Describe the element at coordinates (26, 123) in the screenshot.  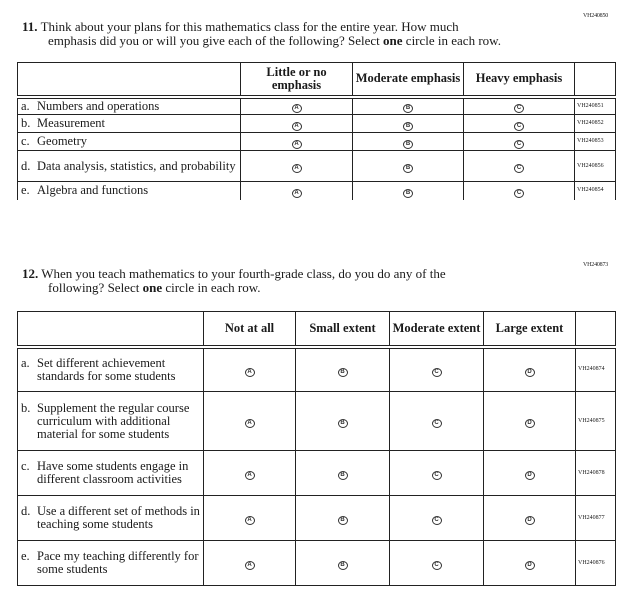
I see `row-letter: b.` at that location.